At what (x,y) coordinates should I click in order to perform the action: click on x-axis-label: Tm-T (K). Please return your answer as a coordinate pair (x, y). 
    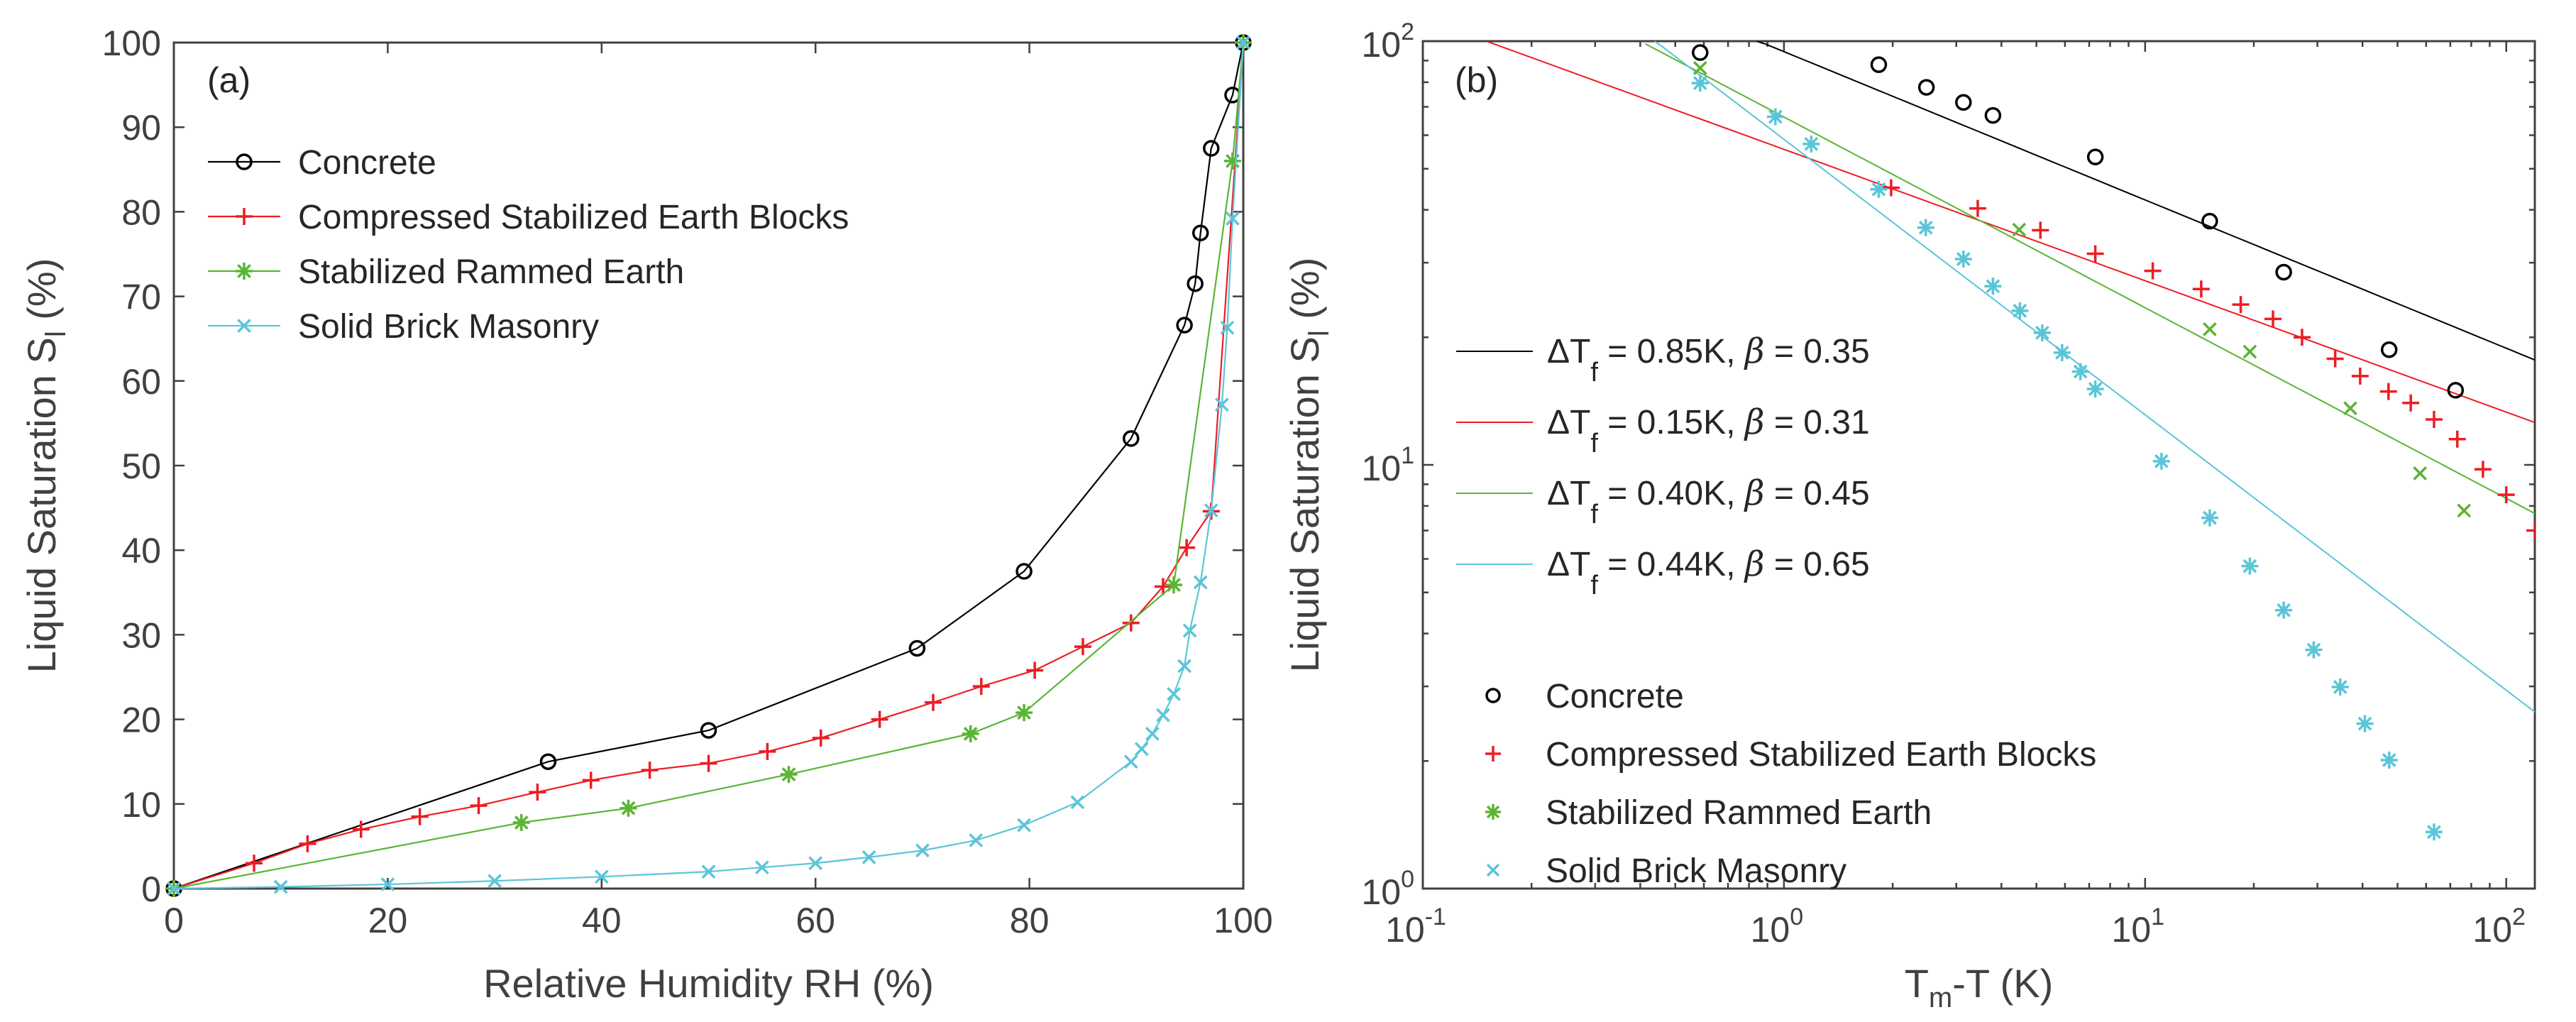
    Looking at the image, I should click on (1979, 987).